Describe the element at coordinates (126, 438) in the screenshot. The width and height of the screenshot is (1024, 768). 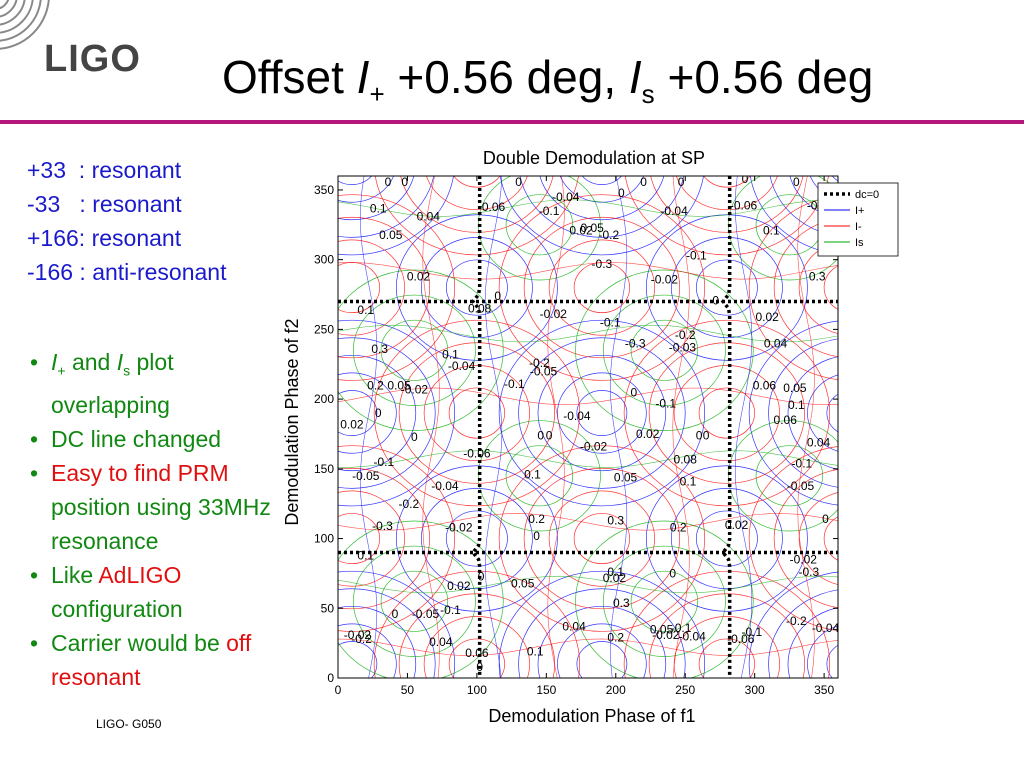
I see `bullet-item: • DC line changed` at that location.